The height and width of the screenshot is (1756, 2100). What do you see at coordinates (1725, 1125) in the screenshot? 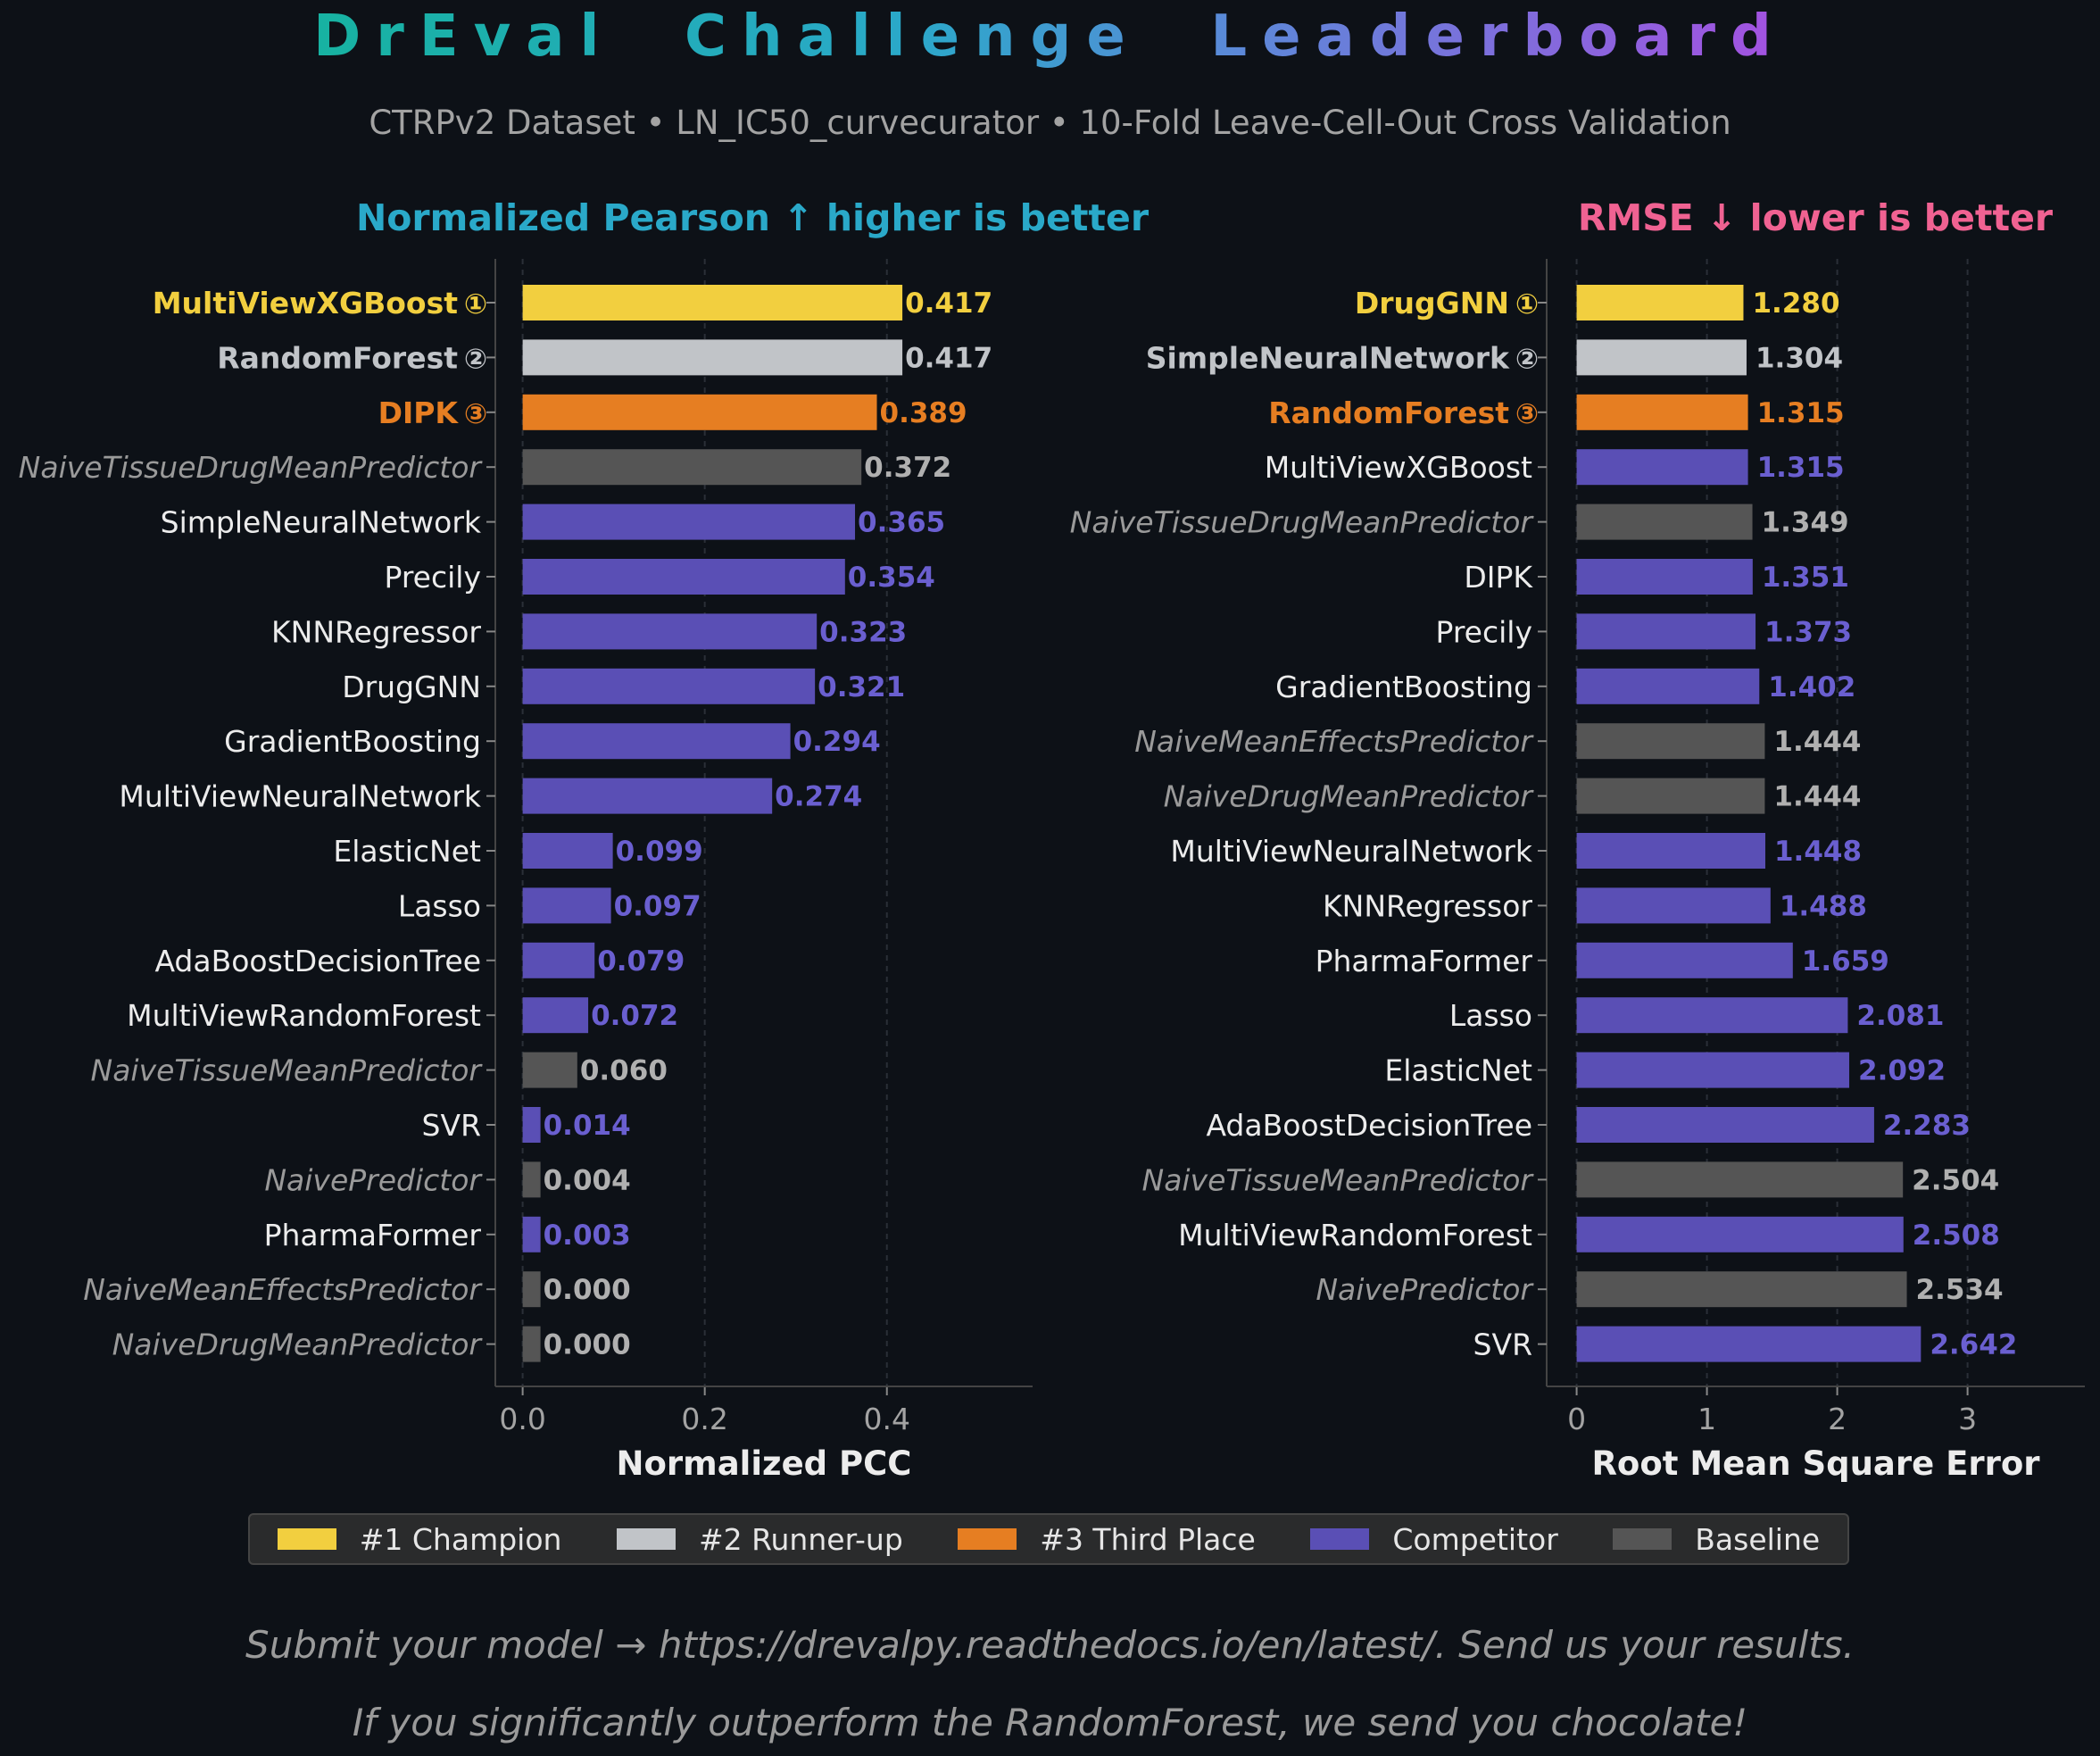
I see `bar-AdaBoostDecisionTree` at bounding box center [1725, 1125].